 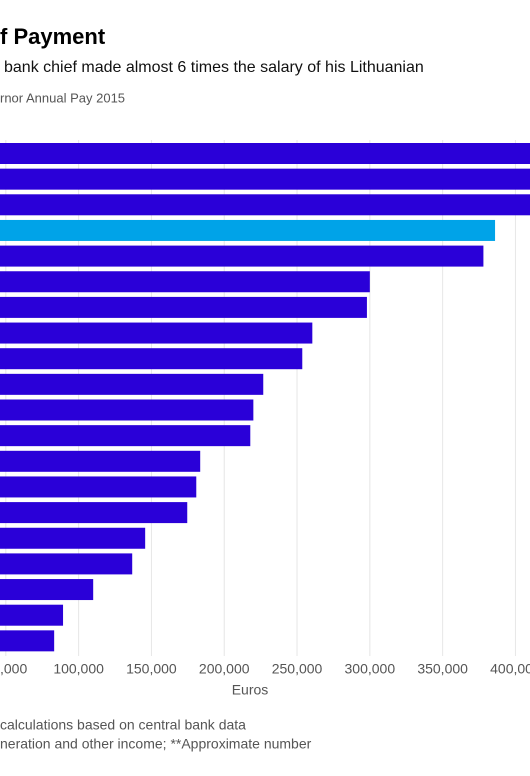 What do you see at coordinates (78, 669) in the screenshot?
I see `x-tick-label: 100,000` at bounding box center [78, 669].